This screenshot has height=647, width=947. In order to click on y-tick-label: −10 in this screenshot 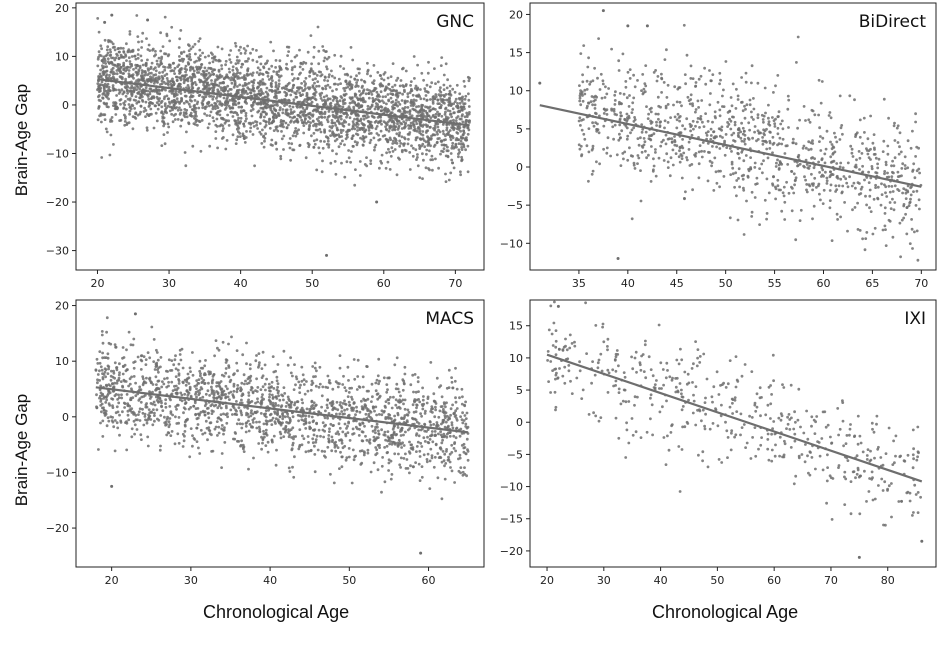, I will do `click(57, 472)`.